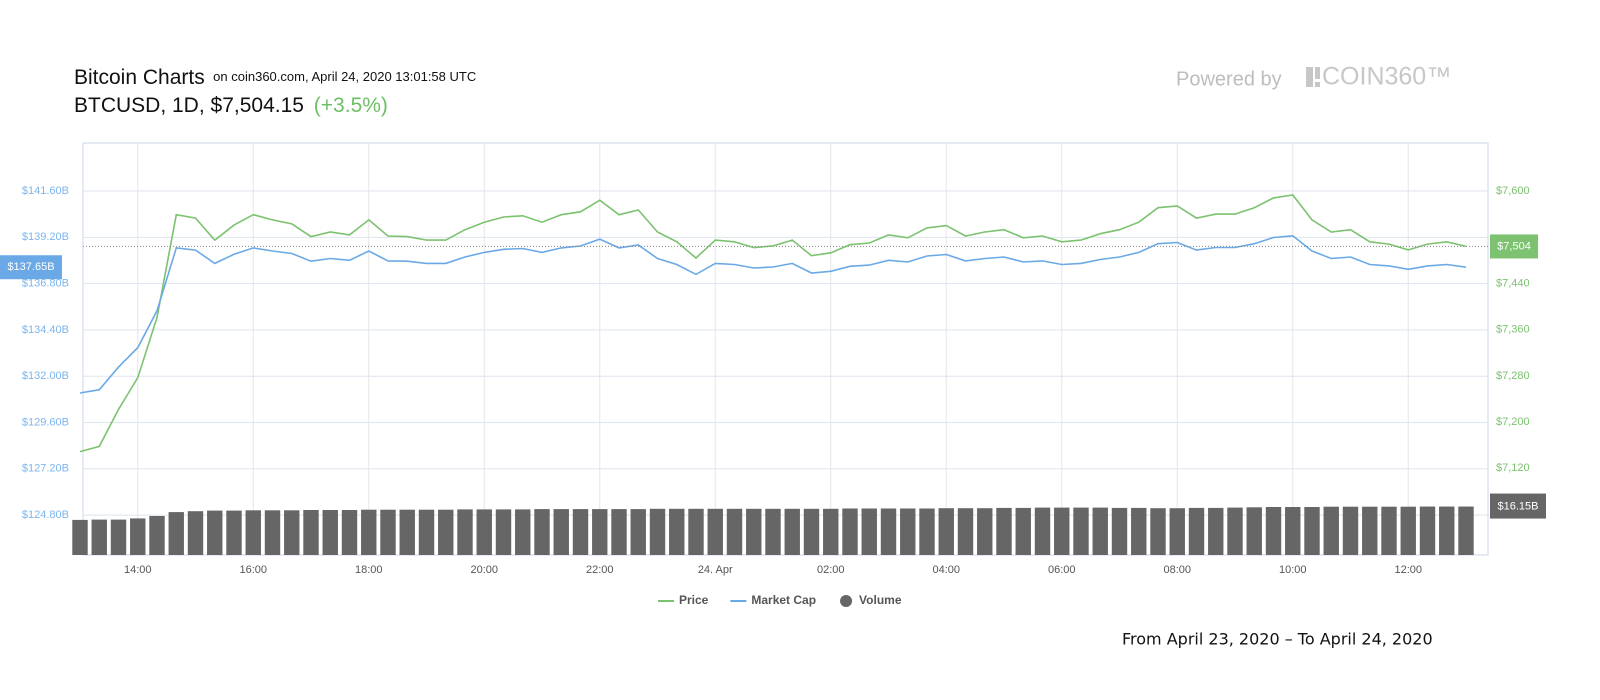  I want to click on title: Bitcoin Charts, so click(139, 77).